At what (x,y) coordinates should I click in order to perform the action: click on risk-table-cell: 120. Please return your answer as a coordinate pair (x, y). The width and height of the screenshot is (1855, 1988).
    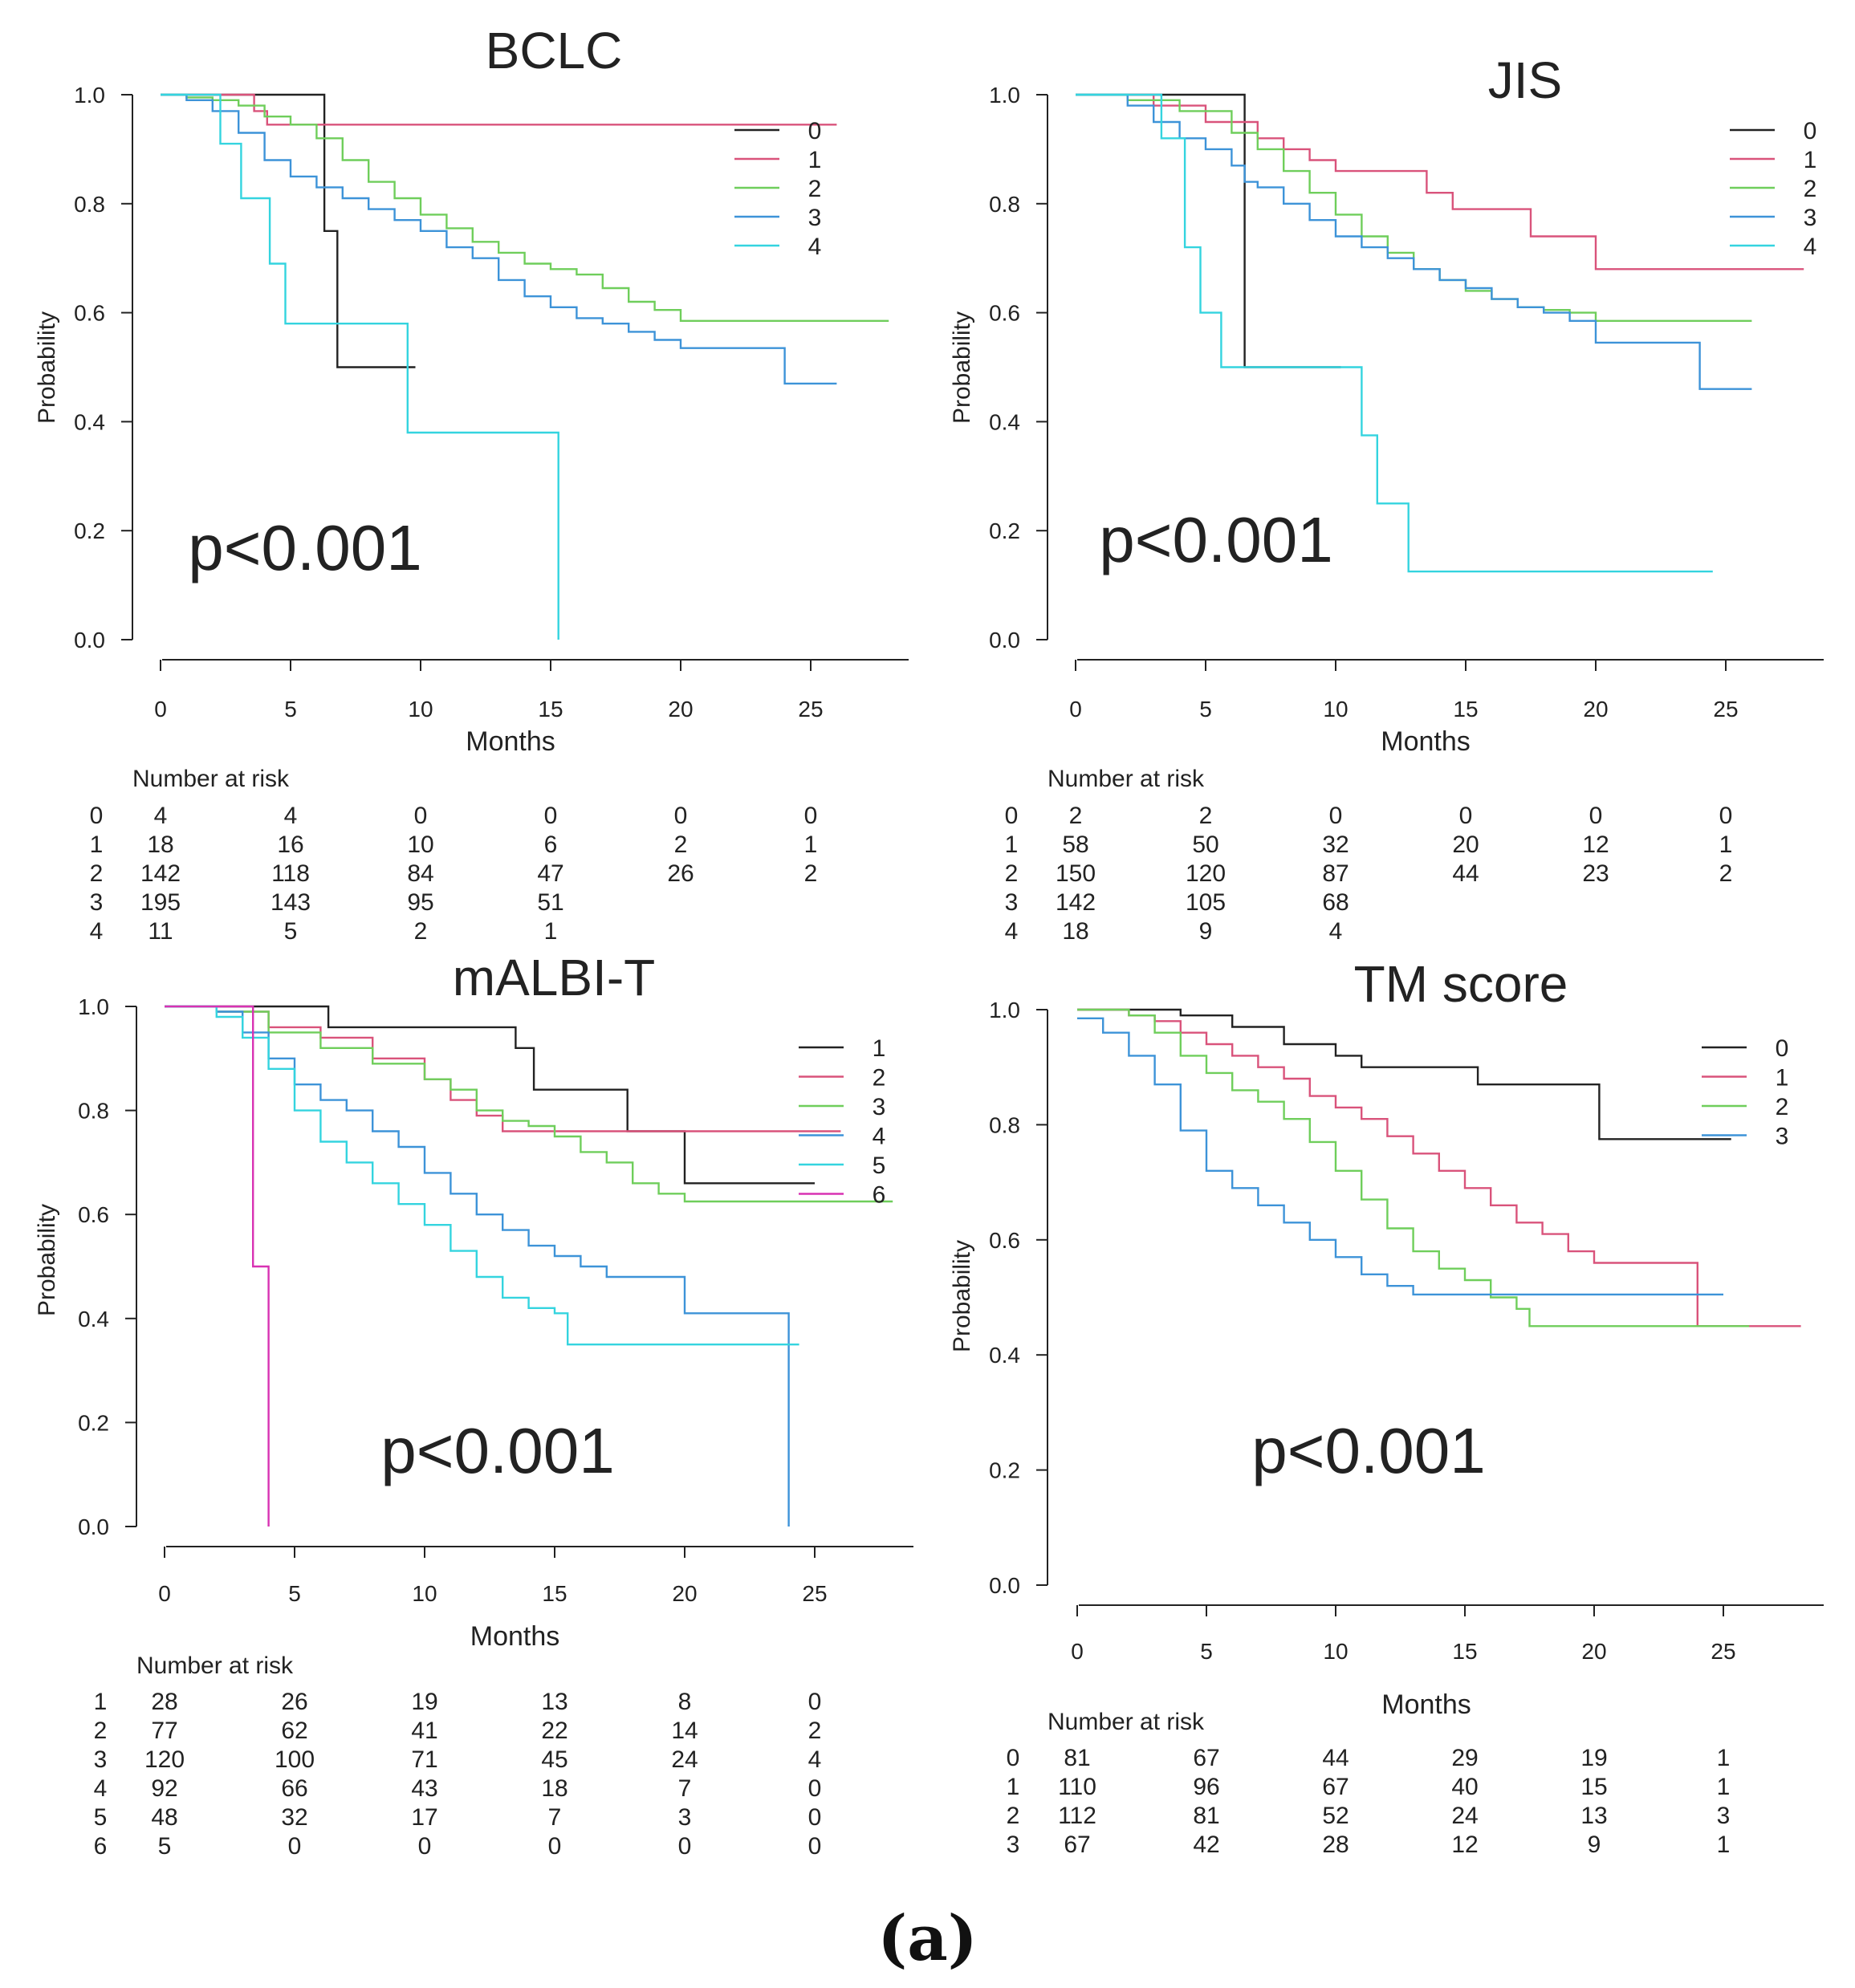
    Looking at the image, I should click on (164, 1760).